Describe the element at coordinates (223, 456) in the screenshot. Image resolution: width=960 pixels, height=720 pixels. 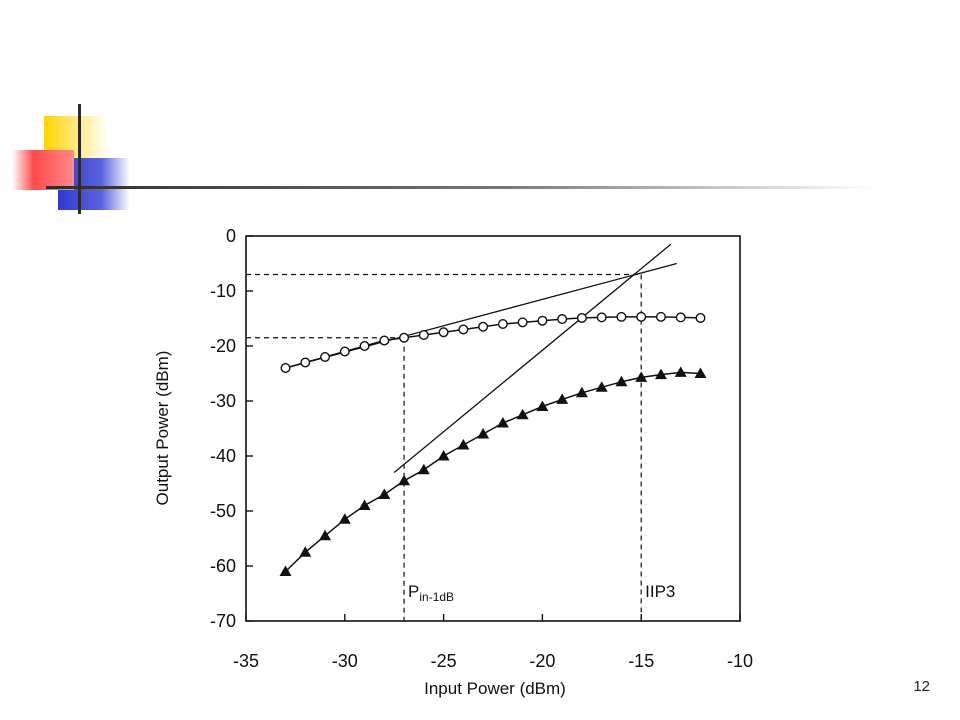
I see `y-tick-label: -40` at that location.